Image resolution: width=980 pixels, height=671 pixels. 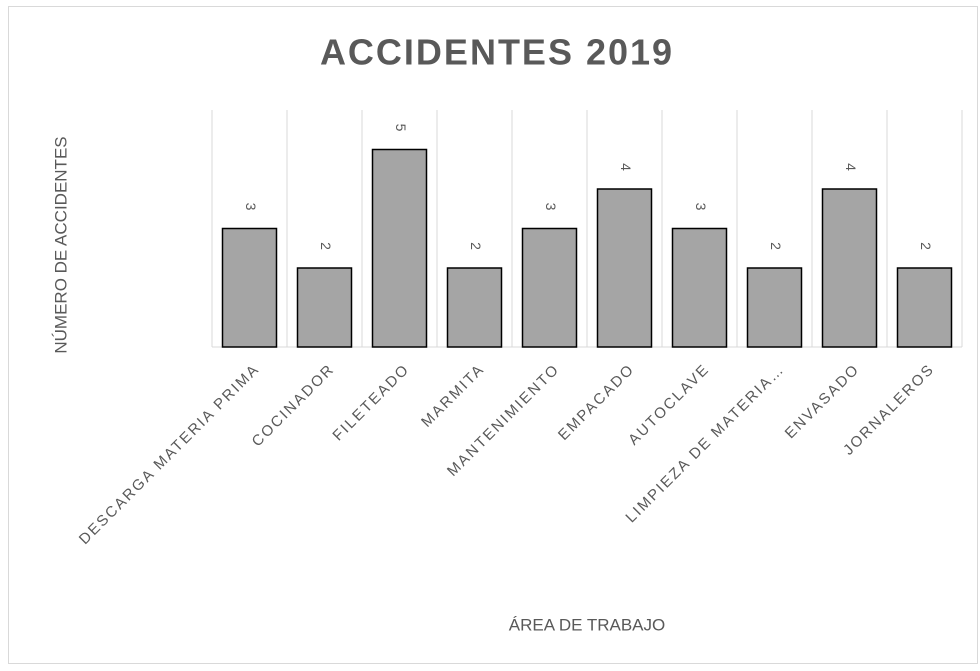 What do you see at coordinates (587, 624) in the screenshot?
I see `x-axis-label: ÁREA DE TRABAJO` at bounding box center [587, 624].